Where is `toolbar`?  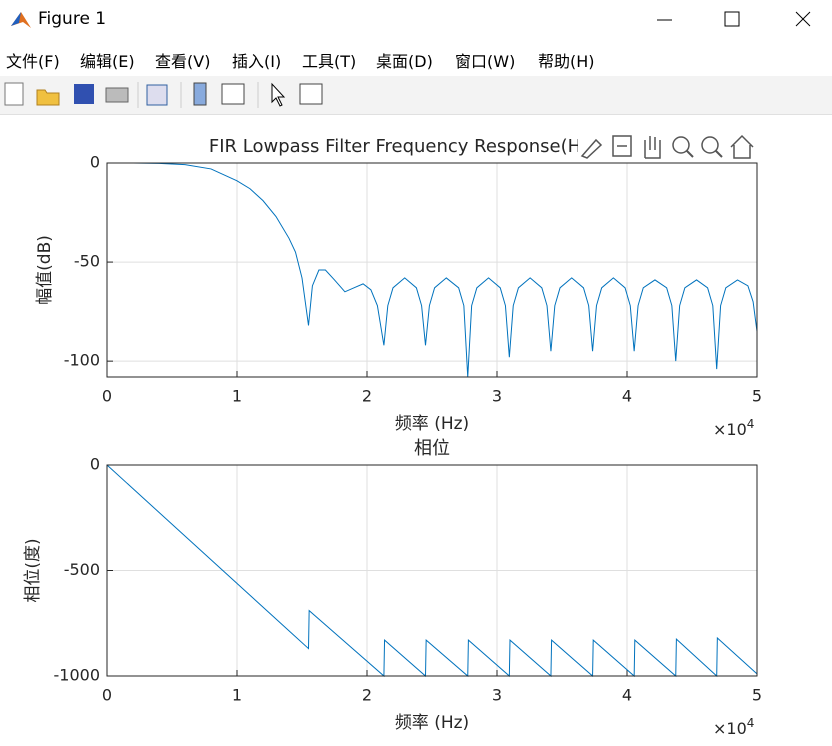
toolbar is located at coordinates (416, 95).